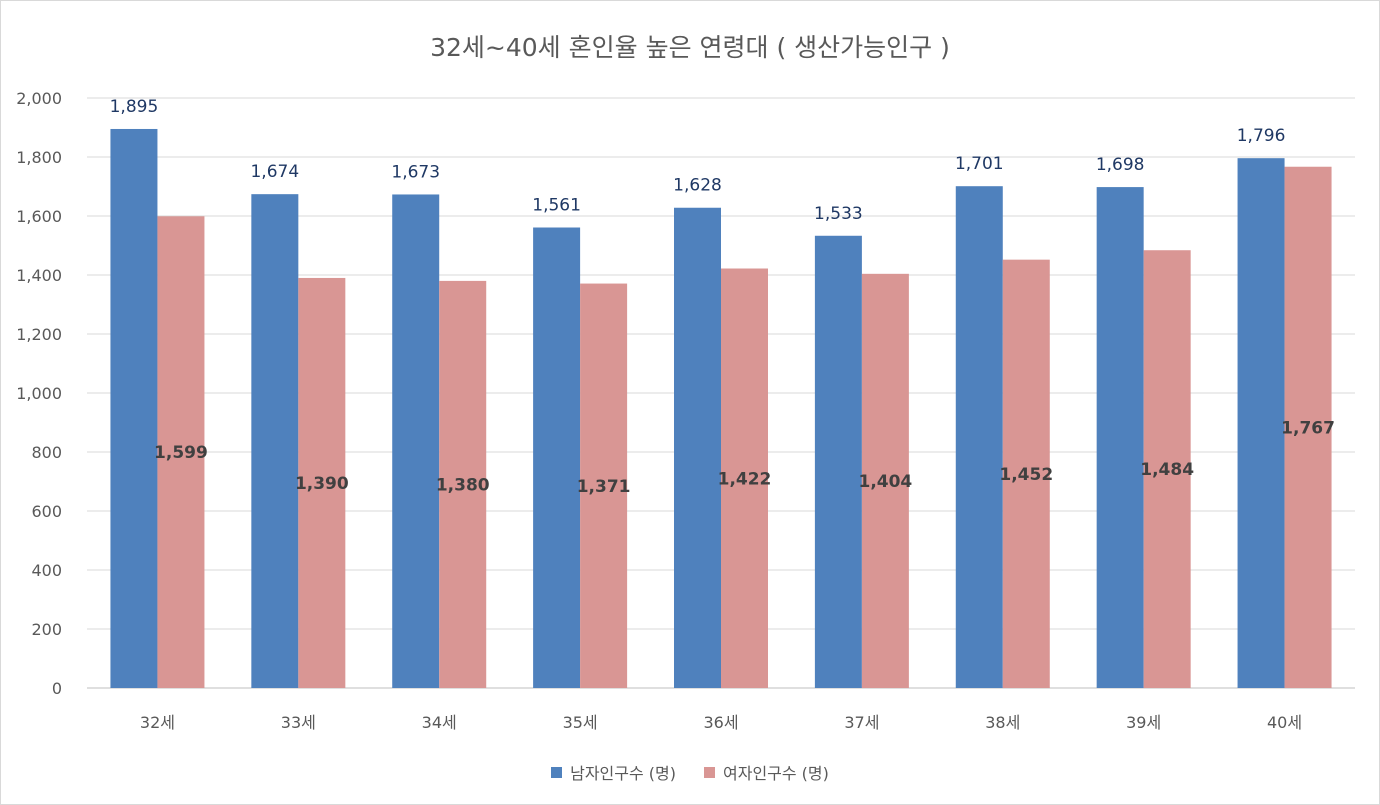 Image resolution: width=1380 pixels, height=805 pixels. Describe the element at coordinates (1002, 722) in the screenshot. I see `x-tick-label: 38세` at that location.